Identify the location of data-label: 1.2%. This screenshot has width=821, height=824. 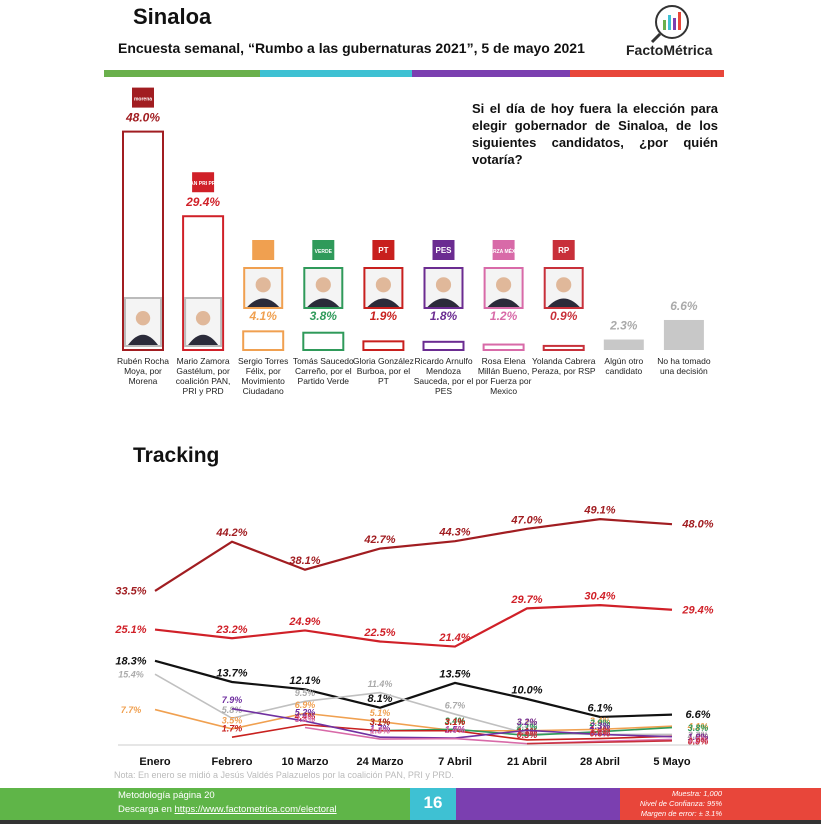
(698, 740).